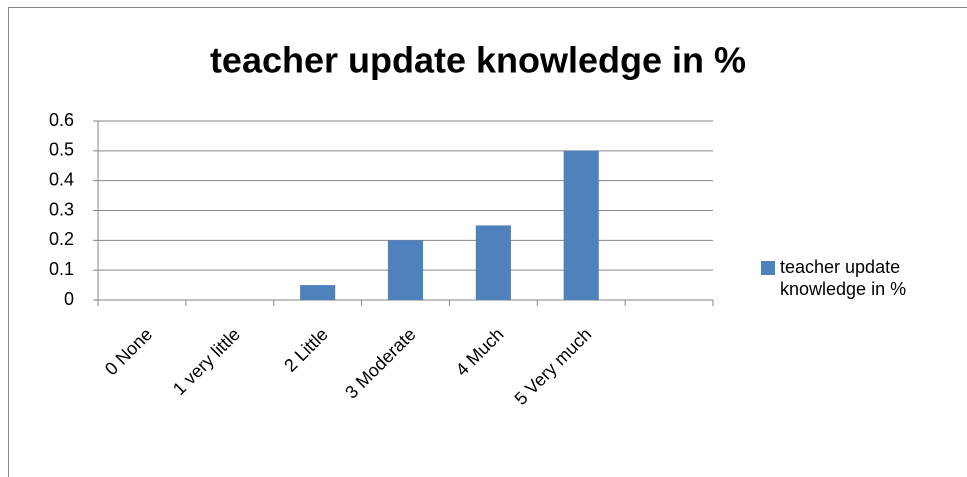 The height and width of the screenshot is (477, 967). Describe the element at coordinates (61, 239) in the screenshot. I see `y-tick-label: 0.2` at that location.